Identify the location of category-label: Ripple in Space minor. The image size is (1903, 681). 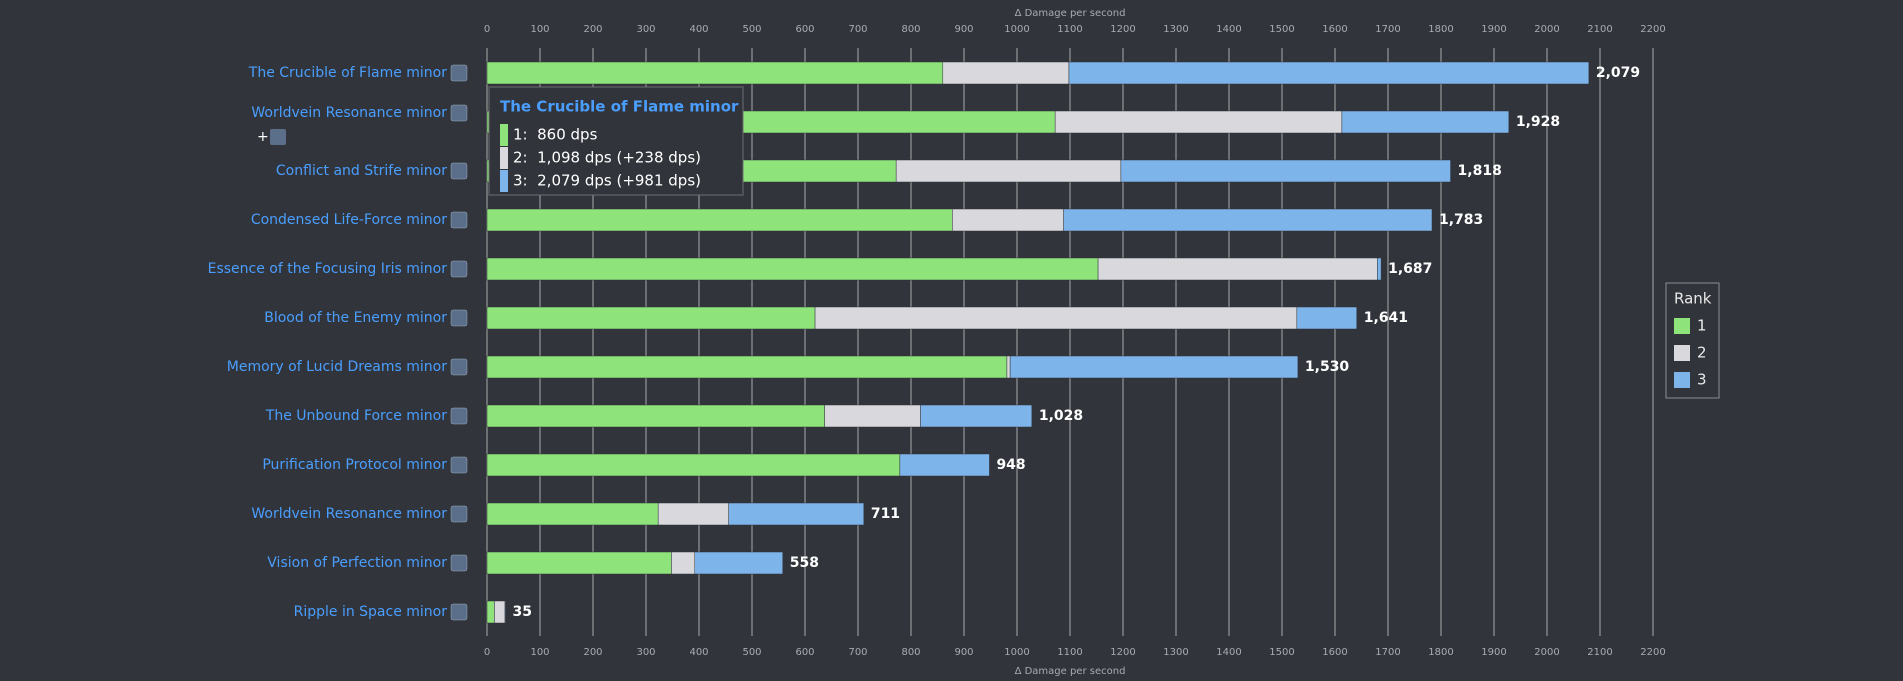
(371, 612).